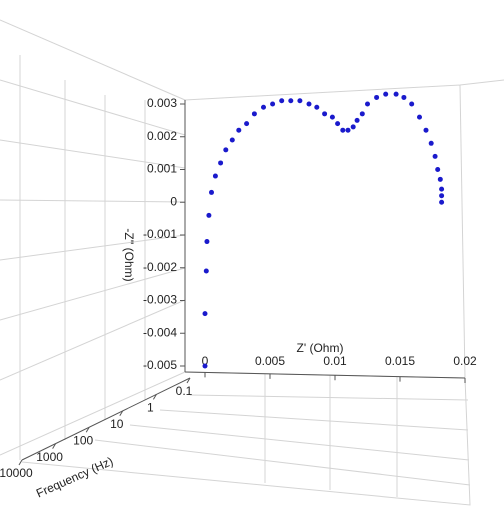 Image resolution: width=504 pixels, height=522 pixels. What do you see at coordinates (49, 457) in the screenshot?
I see `z-tick-label: 1000` at bounding box center [49, 457].